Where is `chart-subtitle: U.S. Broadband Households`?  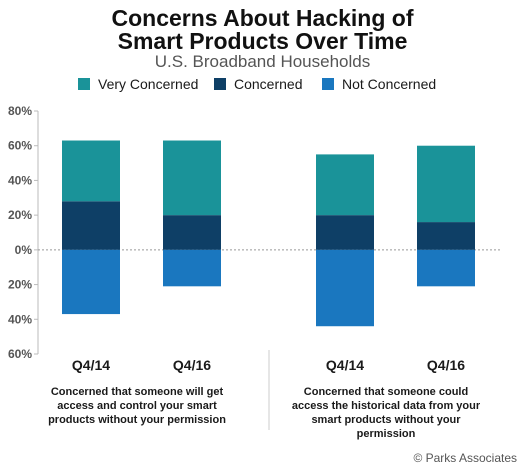
chart-subtitle: U.S. Broadband Households is located at coordinates (262, 61).